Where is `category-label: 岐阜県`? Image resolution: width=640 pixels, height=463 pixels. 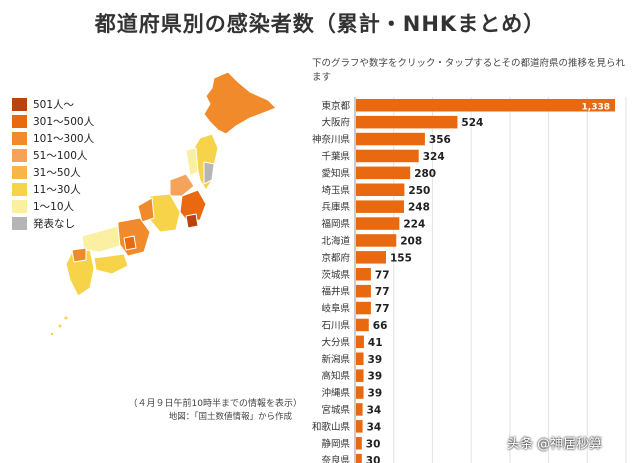
category-label: 岐阜県 is located at coordinates (335, 309).